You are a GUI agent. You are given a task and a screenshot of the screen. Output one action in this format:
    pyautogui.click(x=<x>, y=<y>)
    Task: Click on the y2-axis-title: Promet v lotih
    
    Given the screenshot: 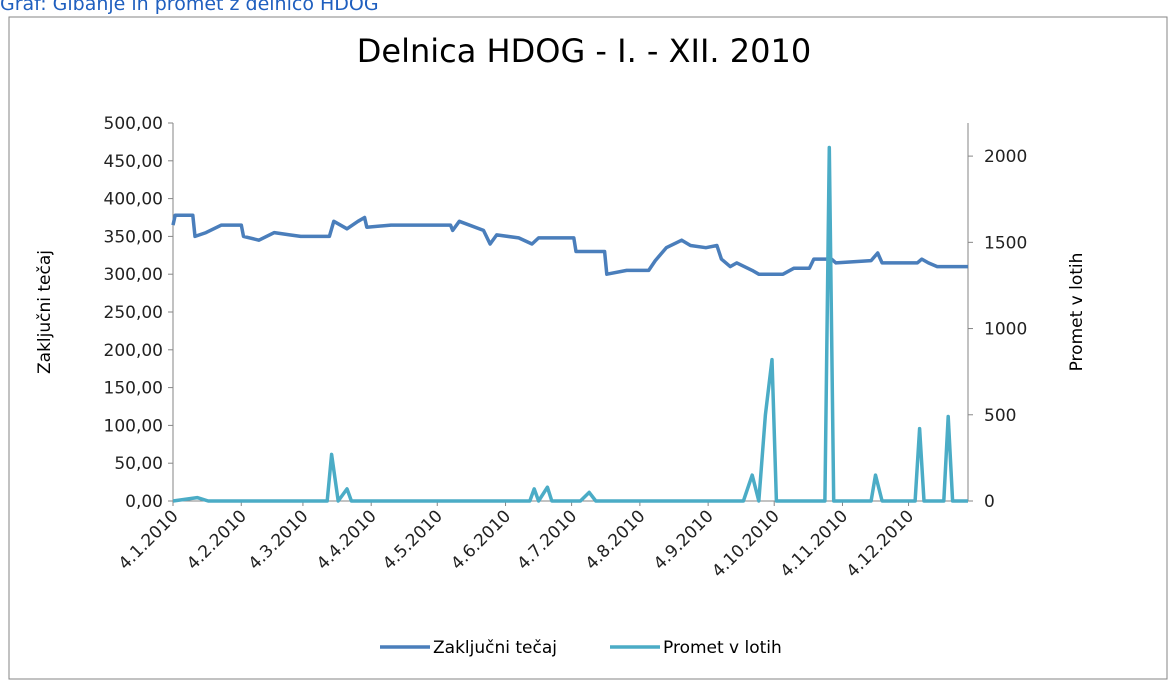 What is the action you would take?
    pyautogui.click(x=1077, y=312)
    